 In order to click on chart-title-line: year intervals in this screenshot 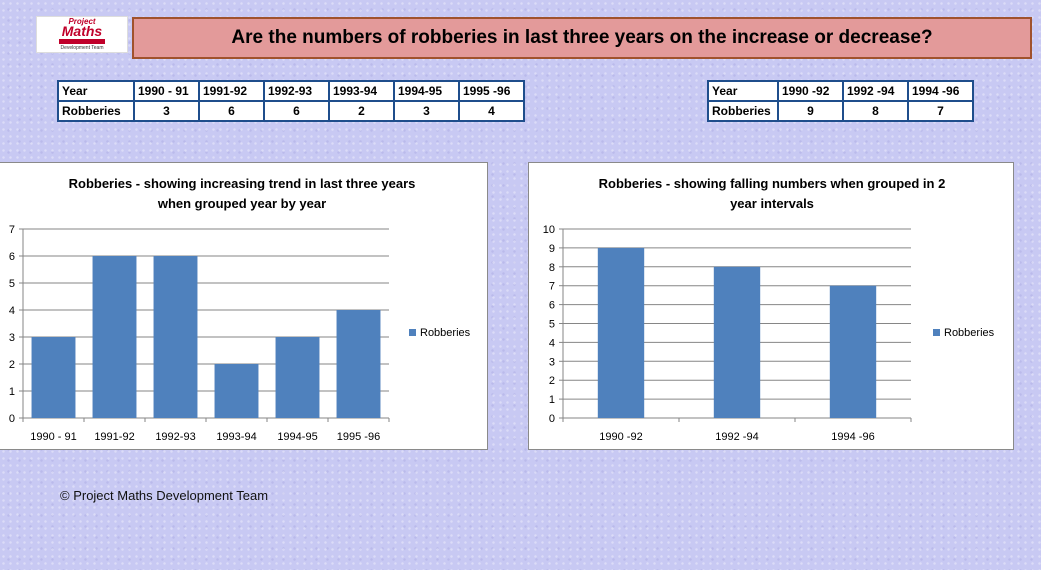, I will do `click(772, 203)`.